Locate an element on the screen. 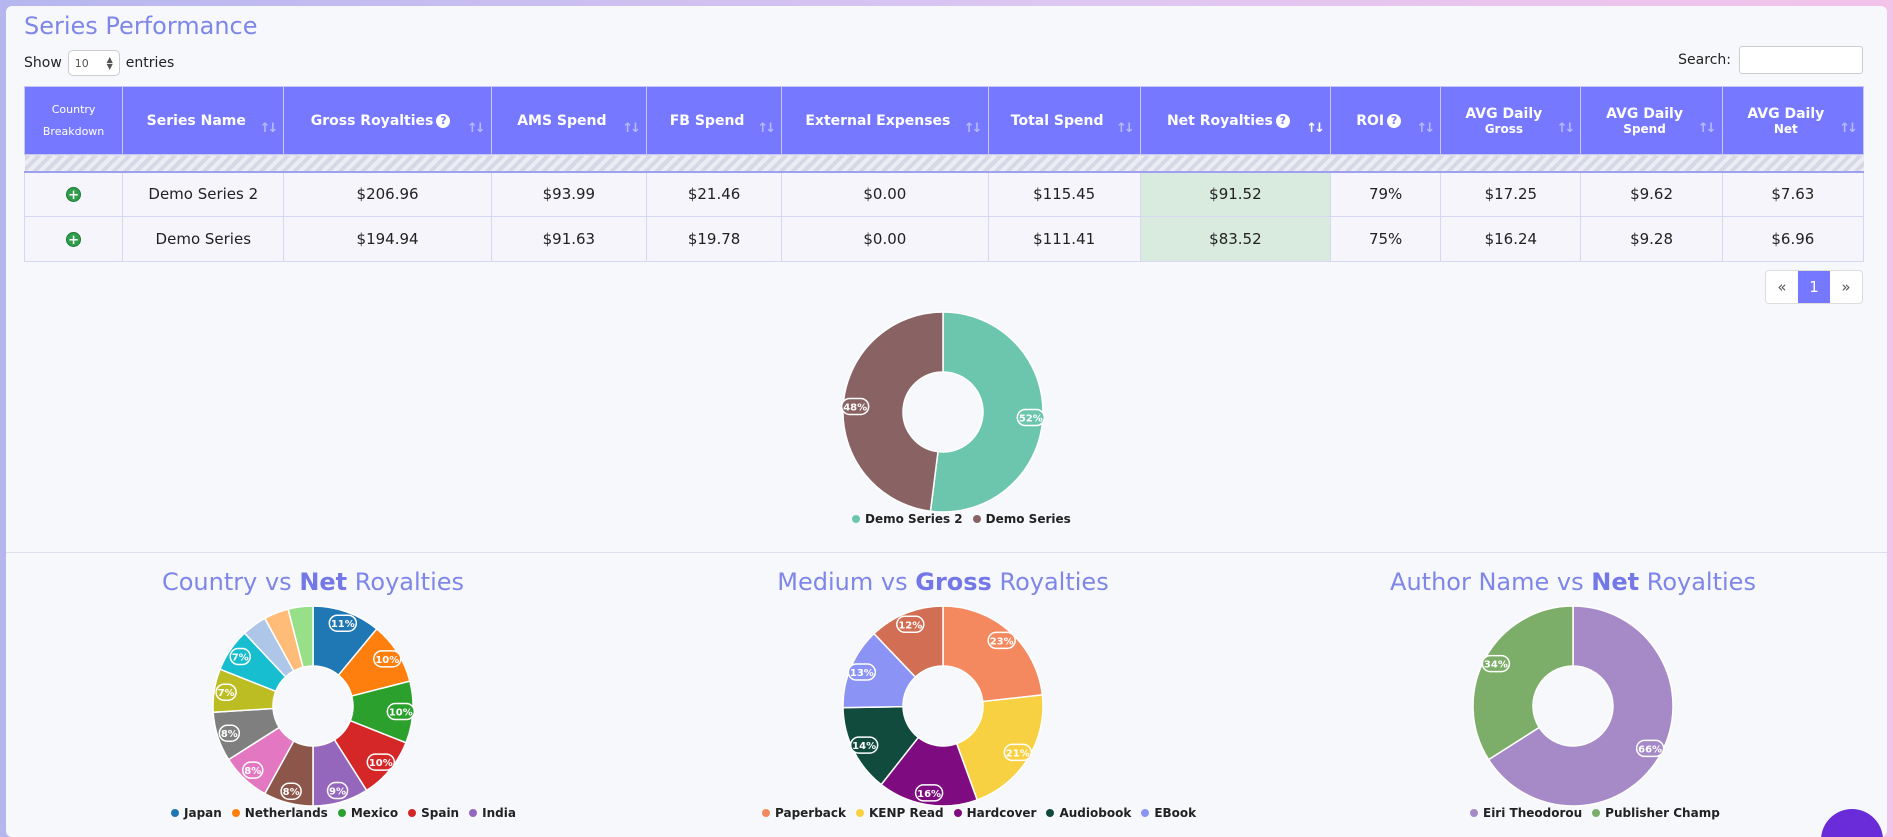 Image resolution: width=1893 pixels, height=837 pixels. medium-chart-title: Medium vs Gross Royalties is located at coordinates (943, 582).